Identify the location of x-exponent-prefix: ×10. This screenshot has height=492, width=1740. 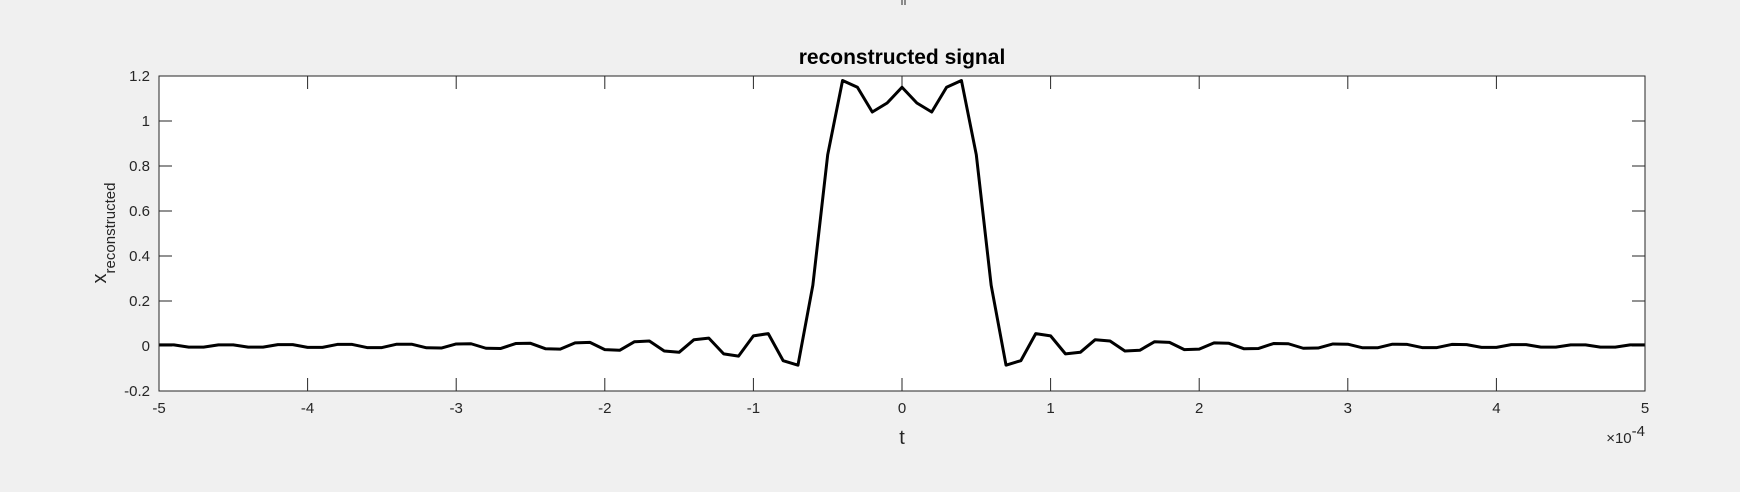
(1618, 438).